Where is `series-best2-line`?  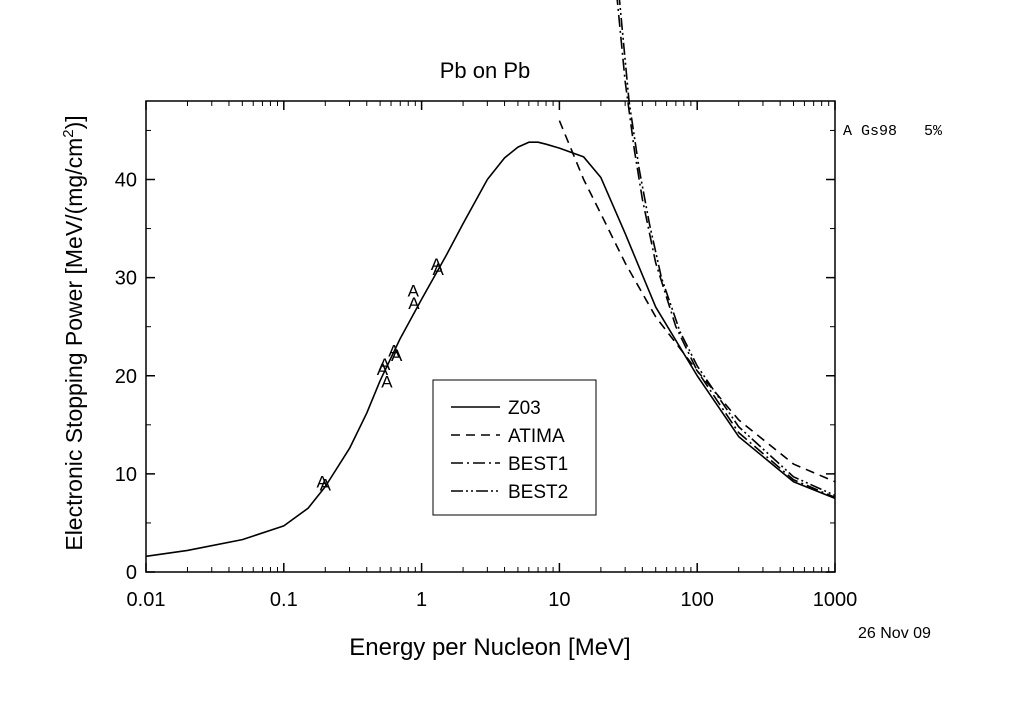 series-best2-line is located at coordinates (726, 248).